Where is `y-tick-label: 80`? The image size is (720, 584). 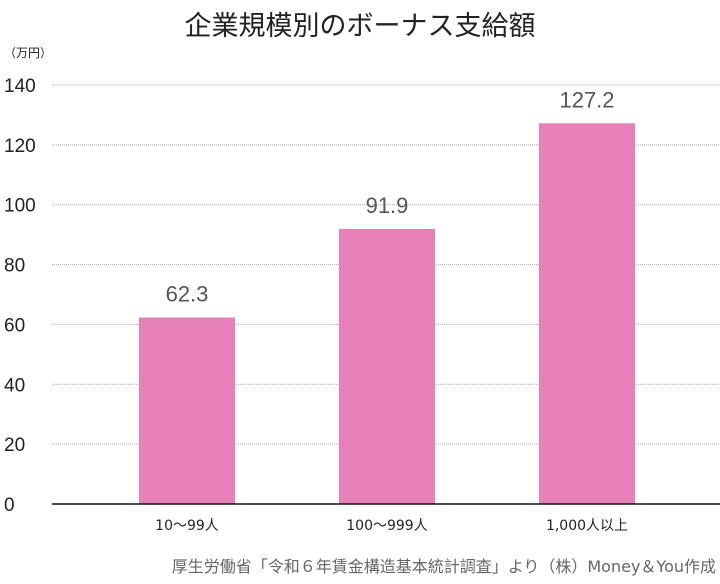 y-tick-label: 80 is located at coordinates (14, 266).